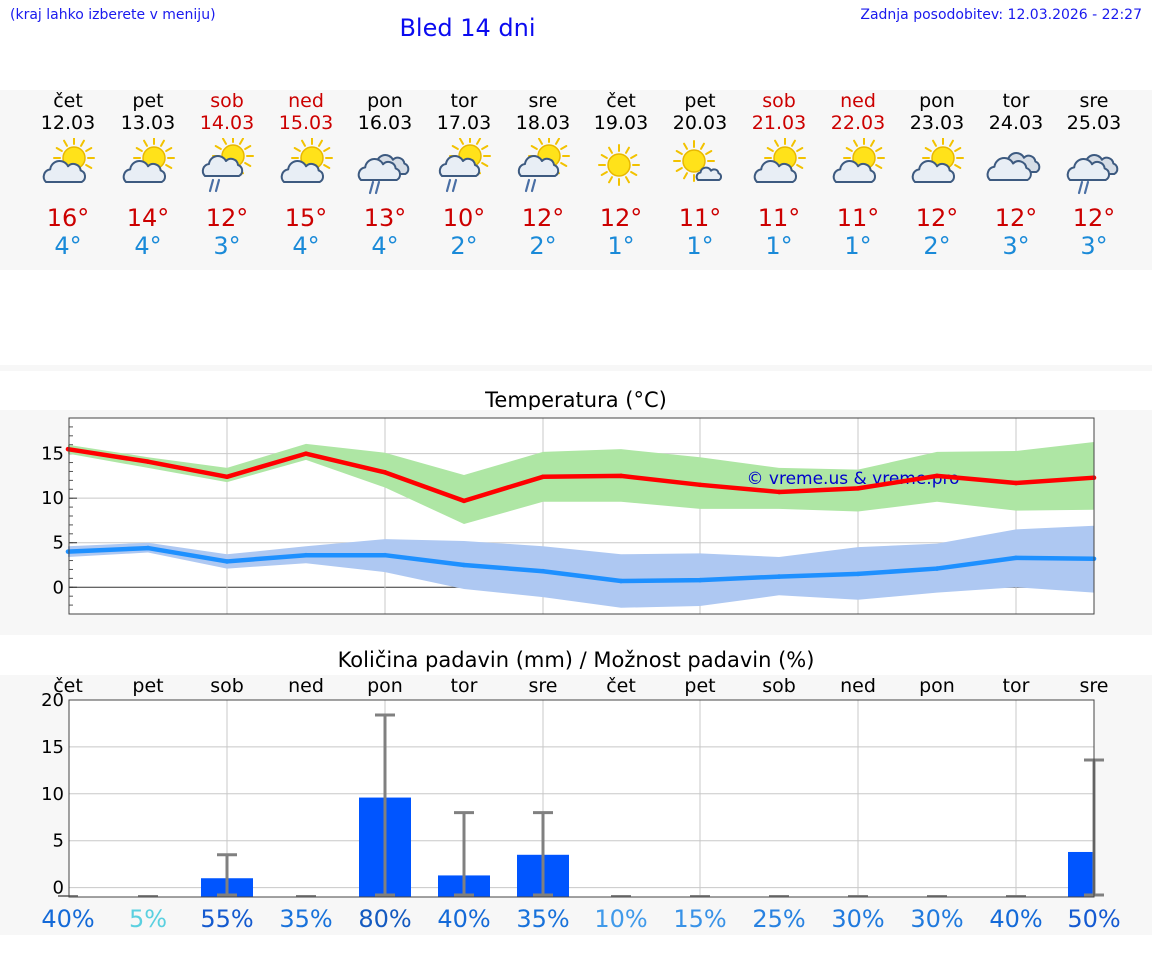 The height and width of the screenshot is (975, 1152). Describe the element at coordinates (852, 479) in the screenshot. I see `watermark: © vreme.us & vreme.pro` at that location.